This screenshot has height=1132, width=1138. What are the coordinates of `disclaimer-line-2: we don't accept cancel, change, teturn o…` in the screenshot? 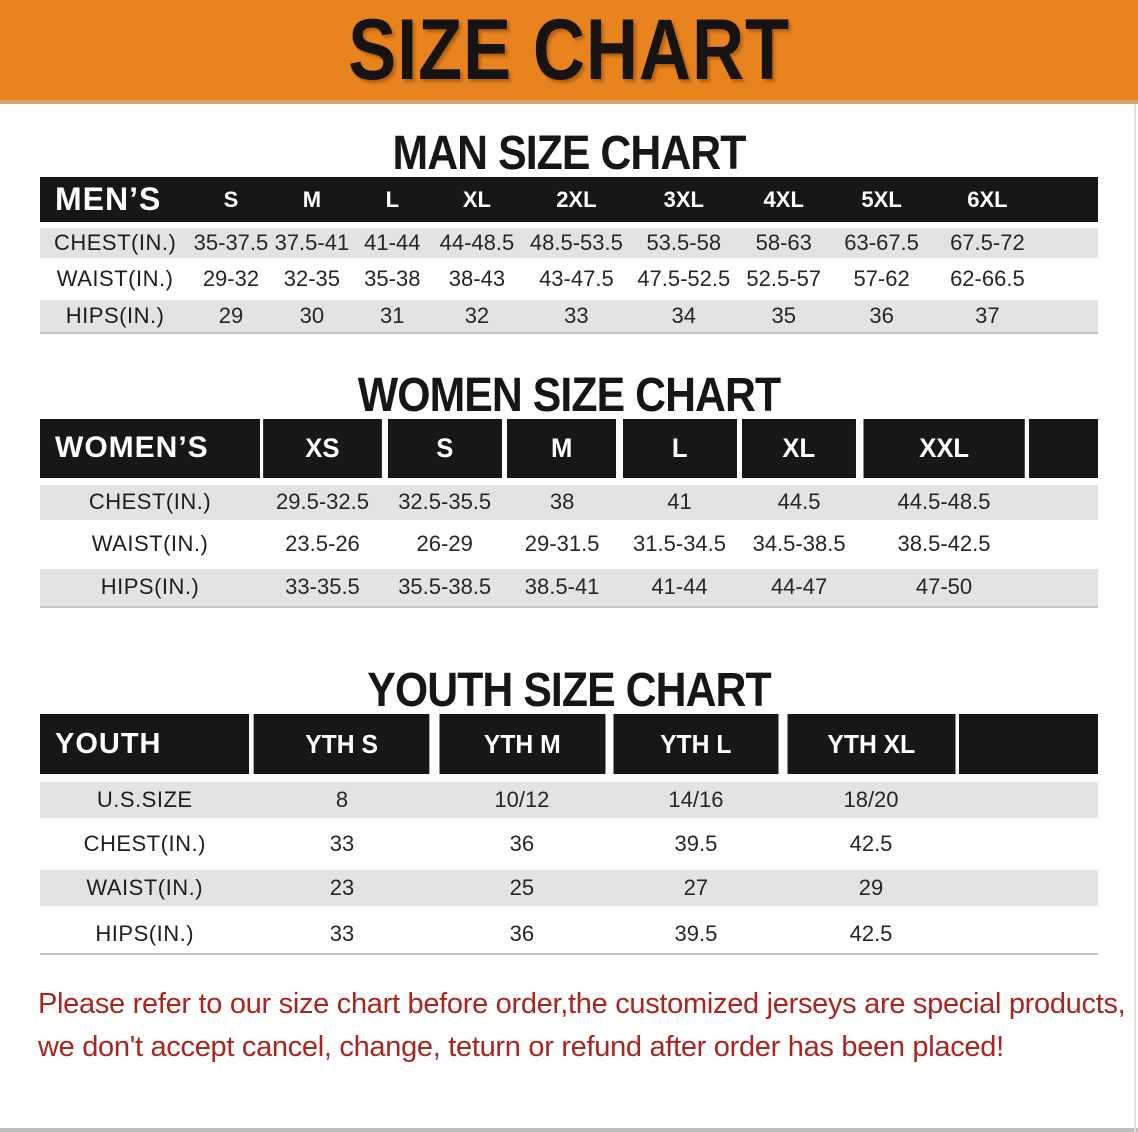 It's located at (521, 1047).